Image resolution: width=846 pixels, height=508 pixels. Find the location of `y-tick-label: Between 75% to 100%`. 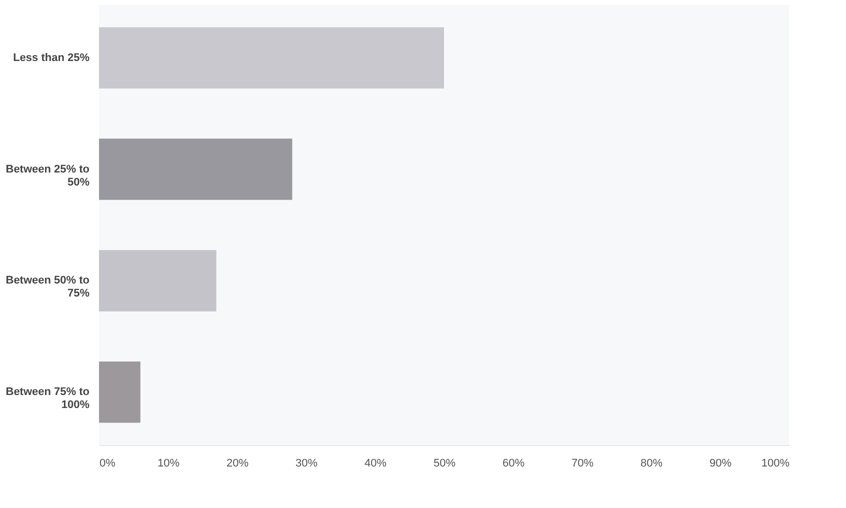

y-tick-label: Between 75% to 100% is located at coordinates (48, 399).